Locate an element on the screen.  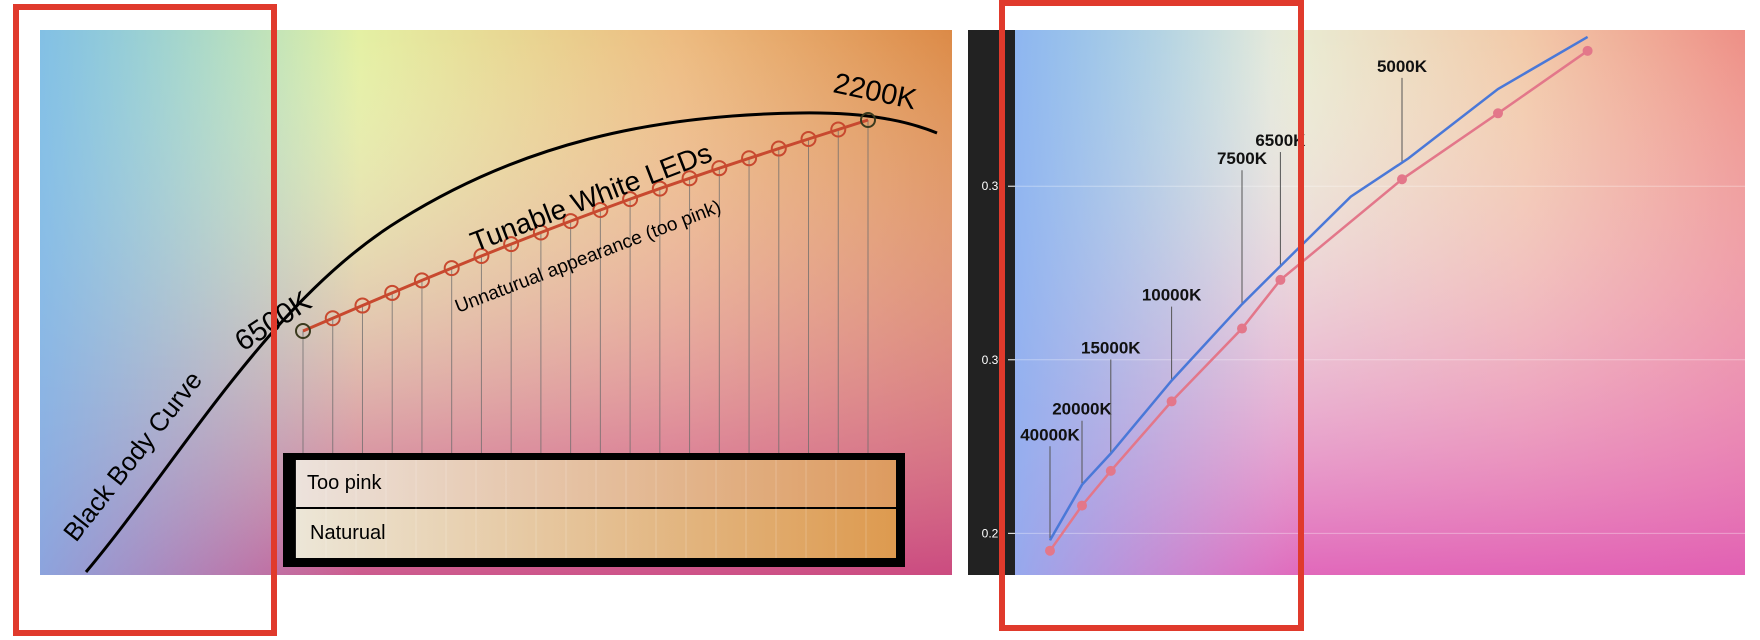
swatch-too-pink is located at coordinates (596, 483).